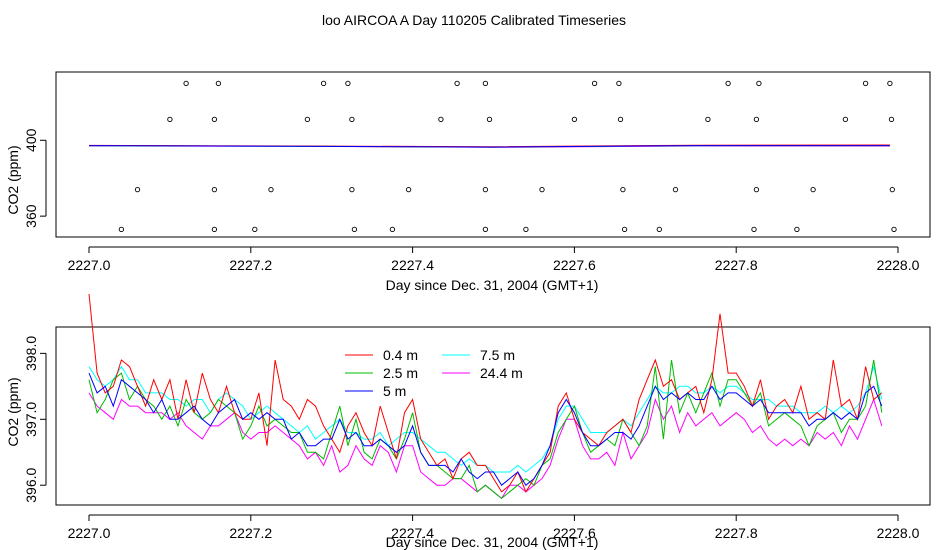 The image size is (950, 550). I want to click on bottom-legend: 0.4 m 2.5 m 5 m 7.5 m 24.4 m, so click(434, 373).